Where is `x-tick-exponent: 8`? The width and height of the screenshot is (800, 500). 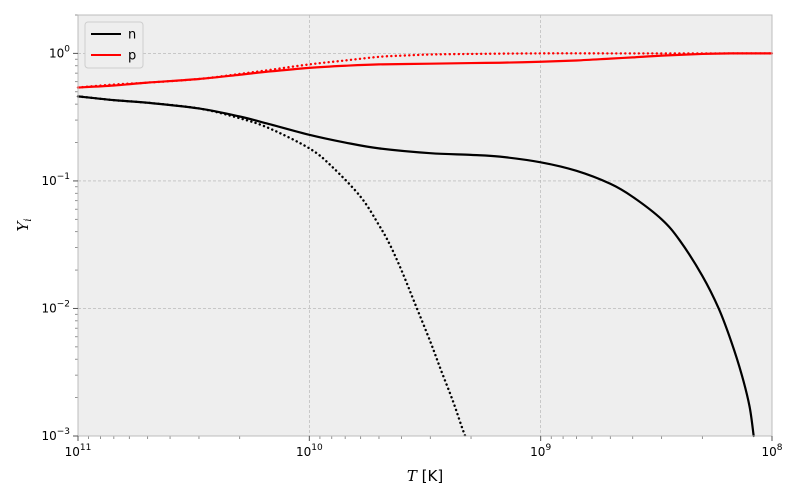 x-tick-exponent: 8 is located at coordinates (780, 448).